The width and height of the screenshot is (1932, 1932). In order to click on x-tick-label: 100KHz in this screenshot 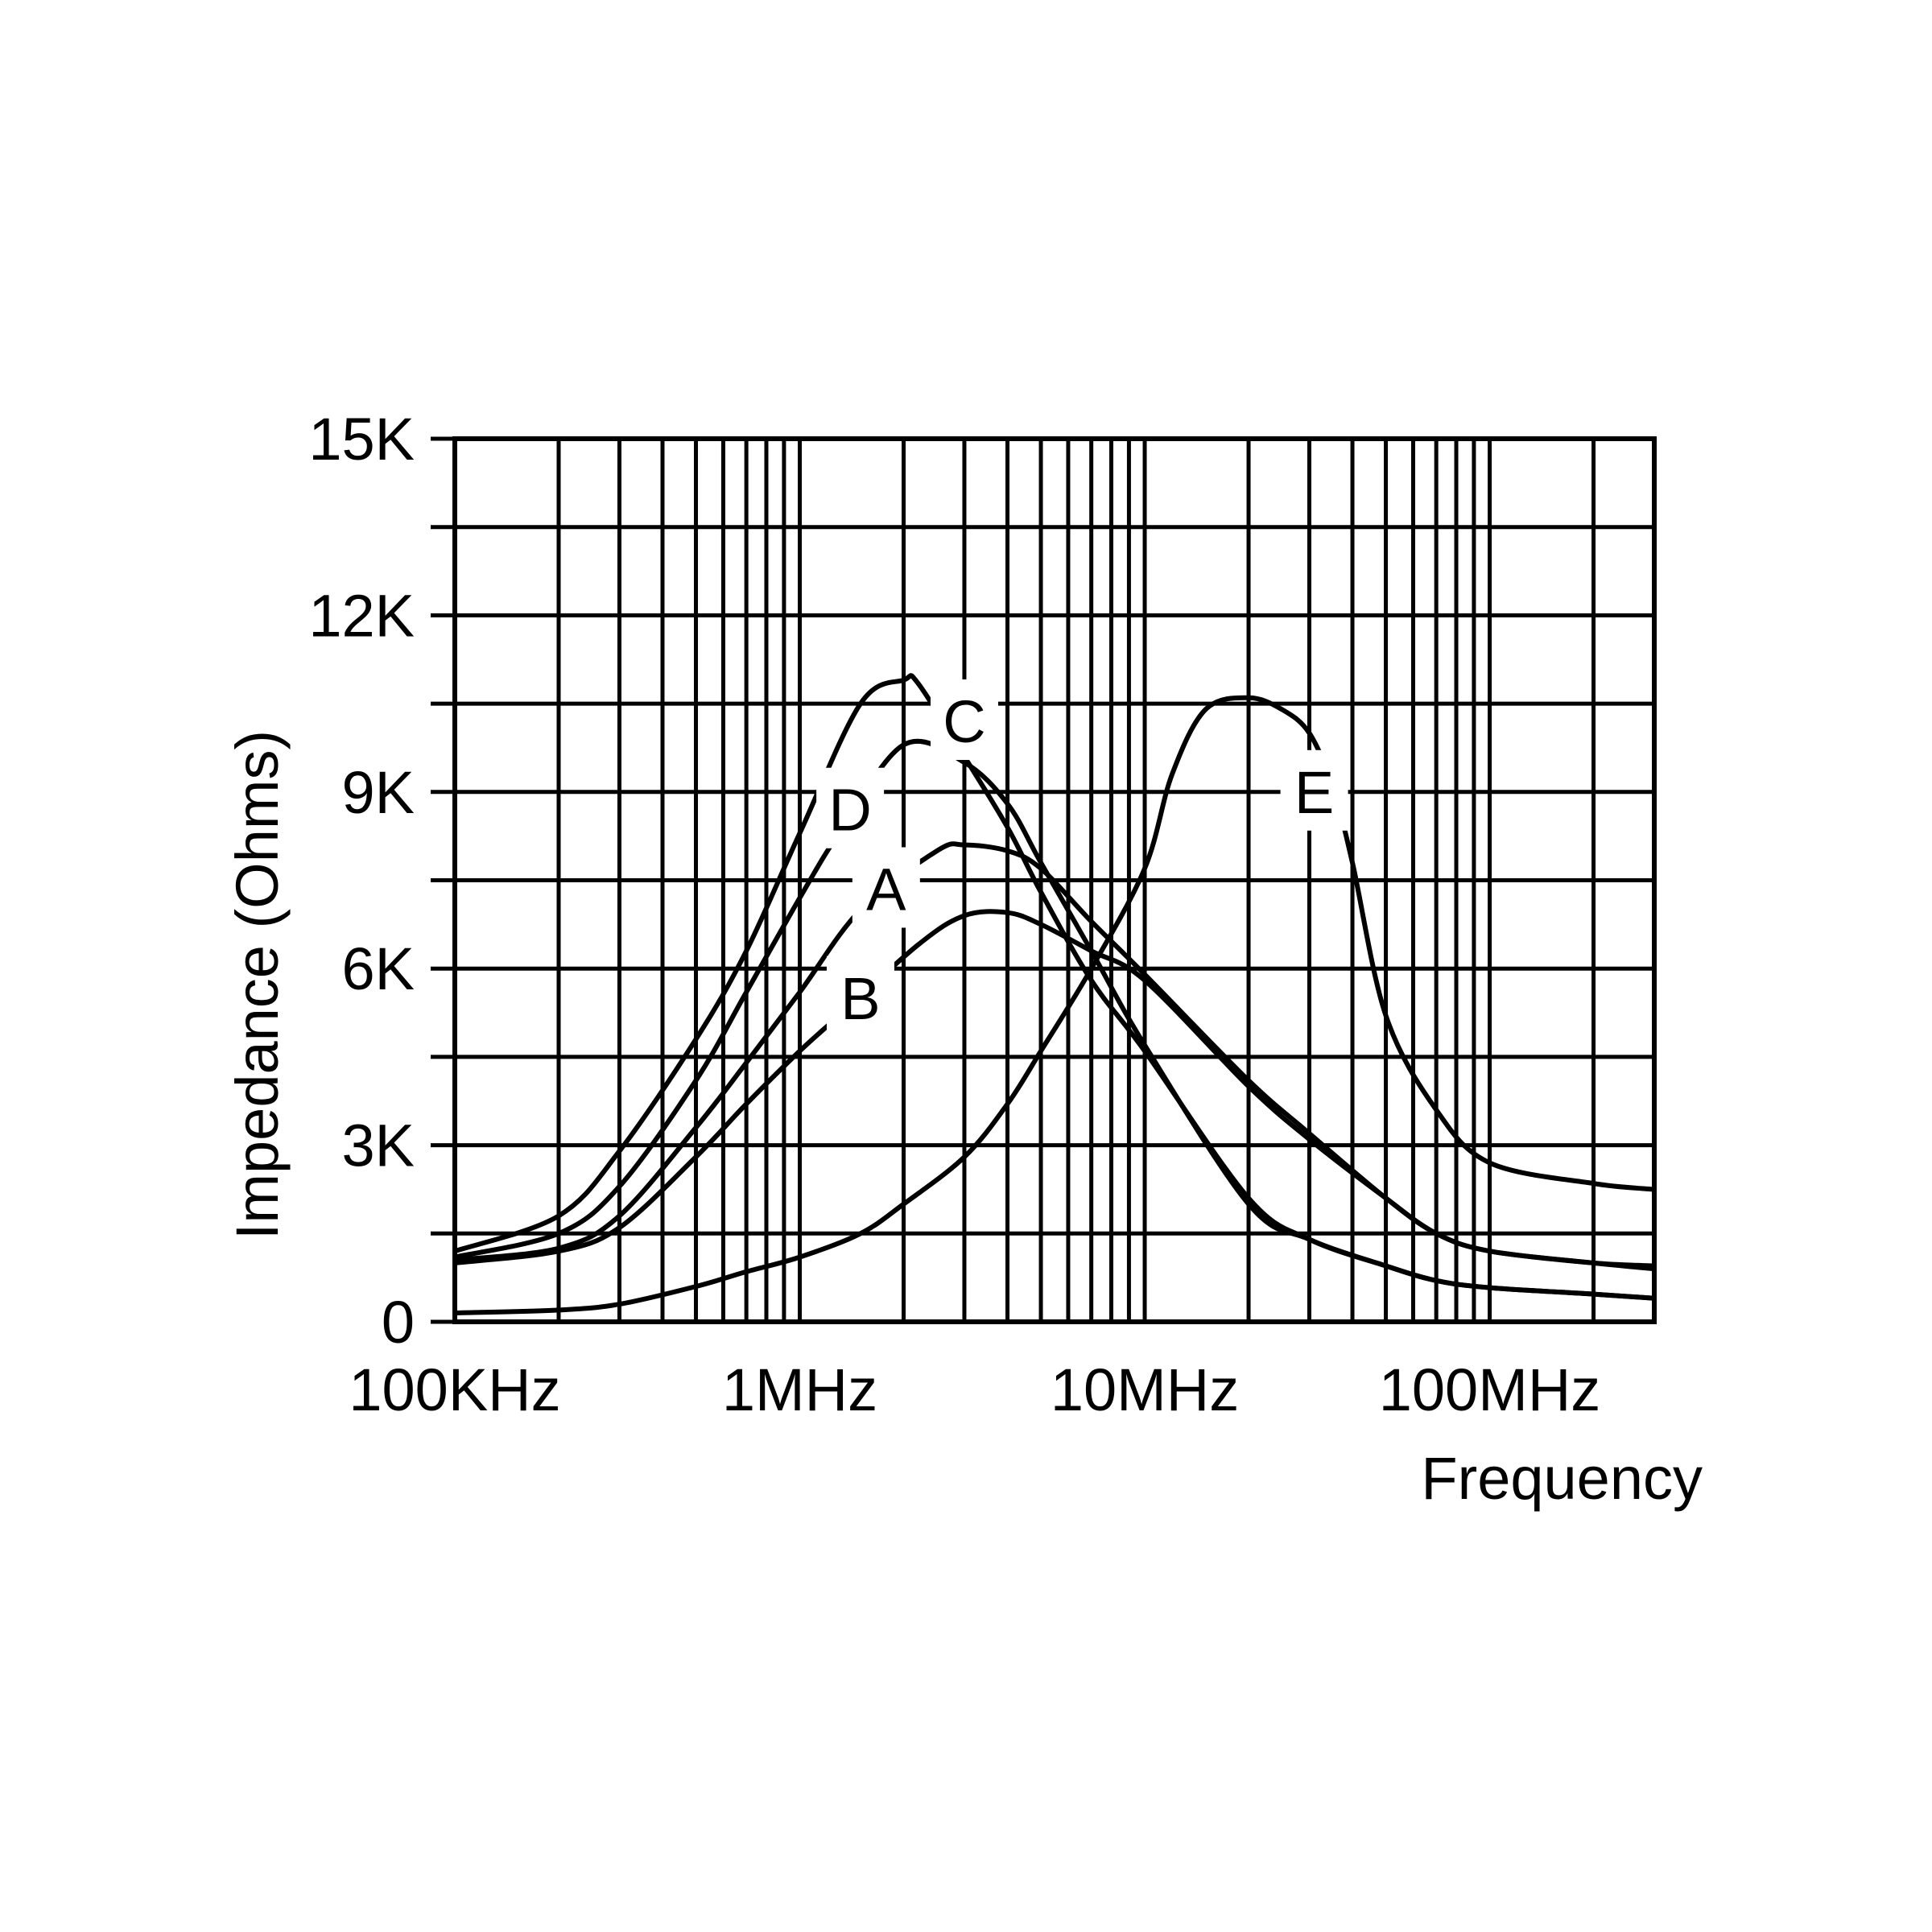, I will do `click(454, 1389)`.